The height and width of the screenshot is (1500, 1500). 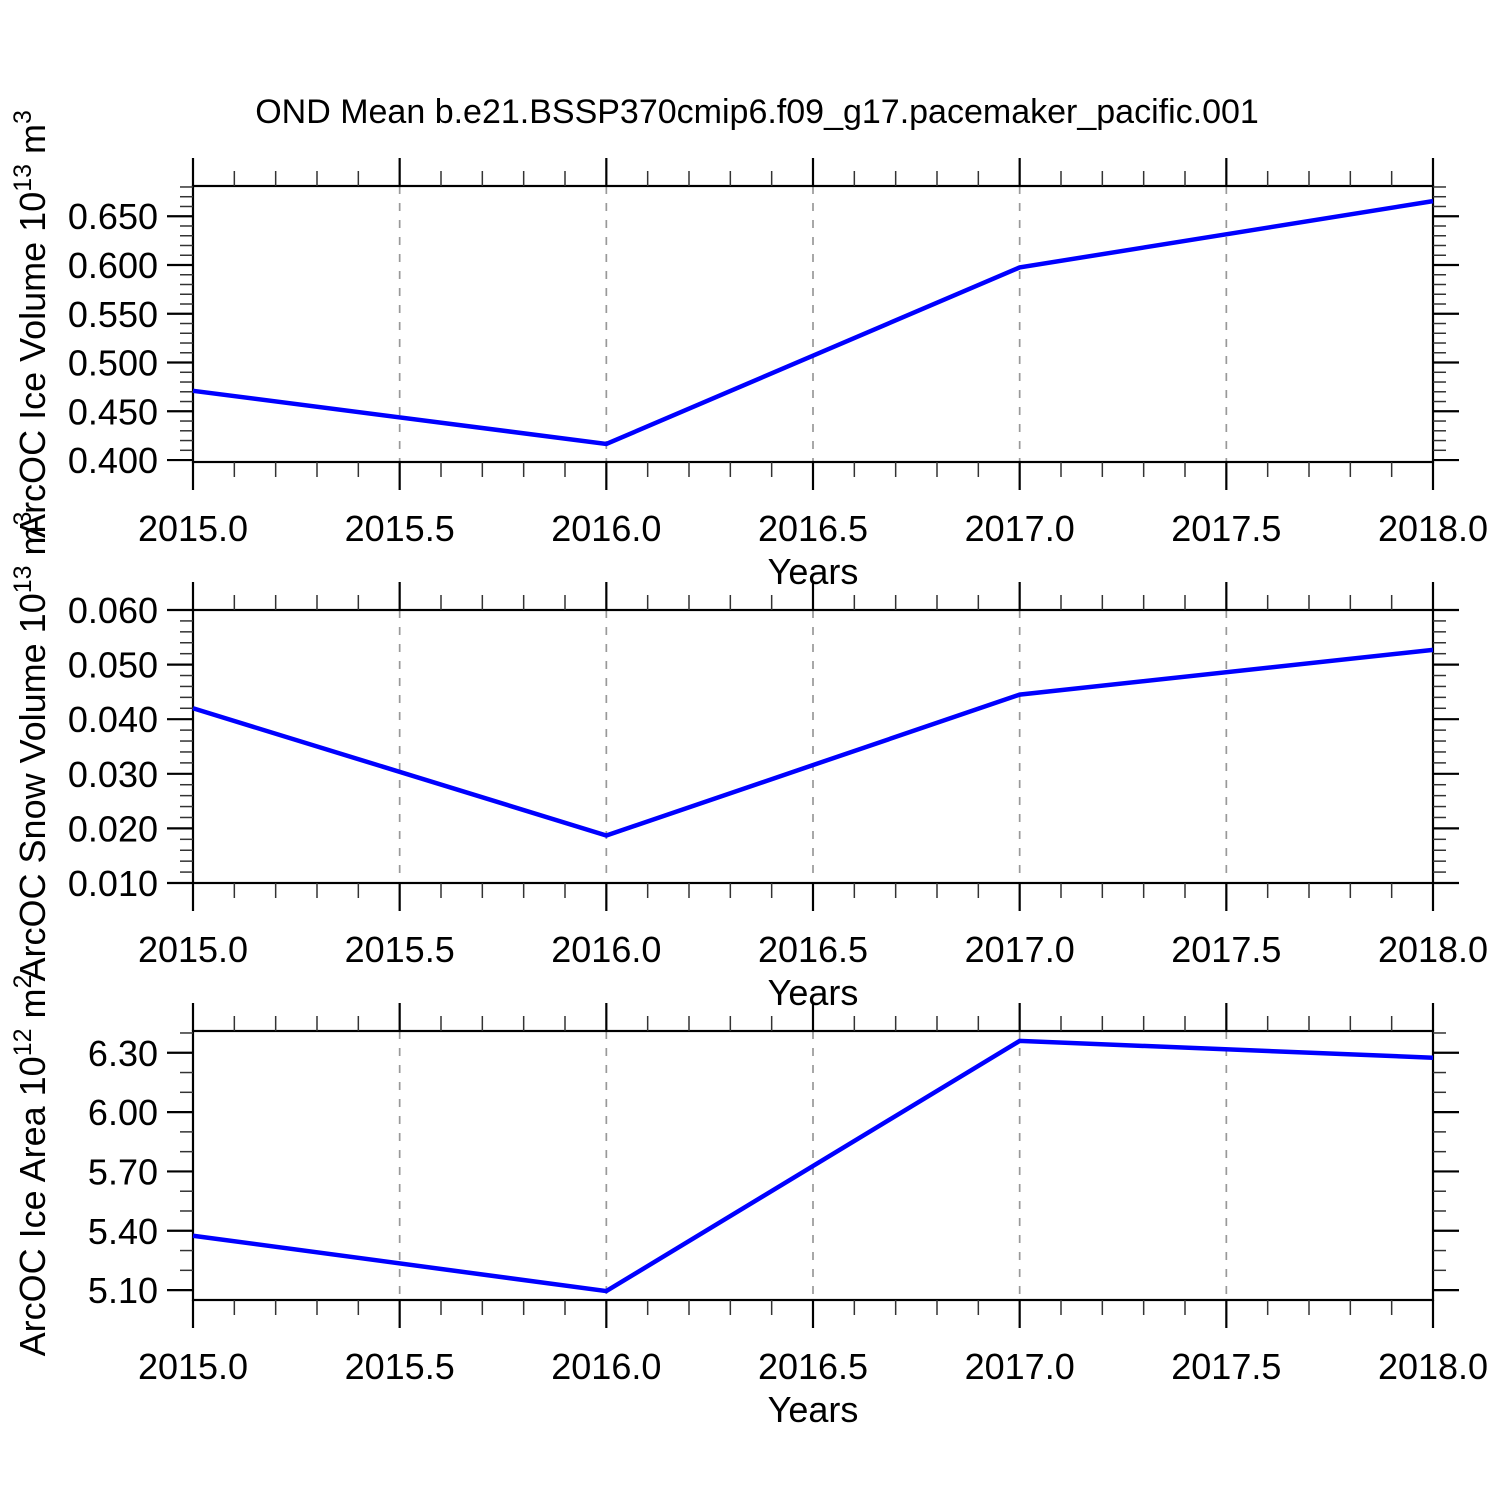 What do you see at coordinates (113, 314) in the screenshot?
I see `y-tick-label: 0.550` at bounding box center [113, 314].